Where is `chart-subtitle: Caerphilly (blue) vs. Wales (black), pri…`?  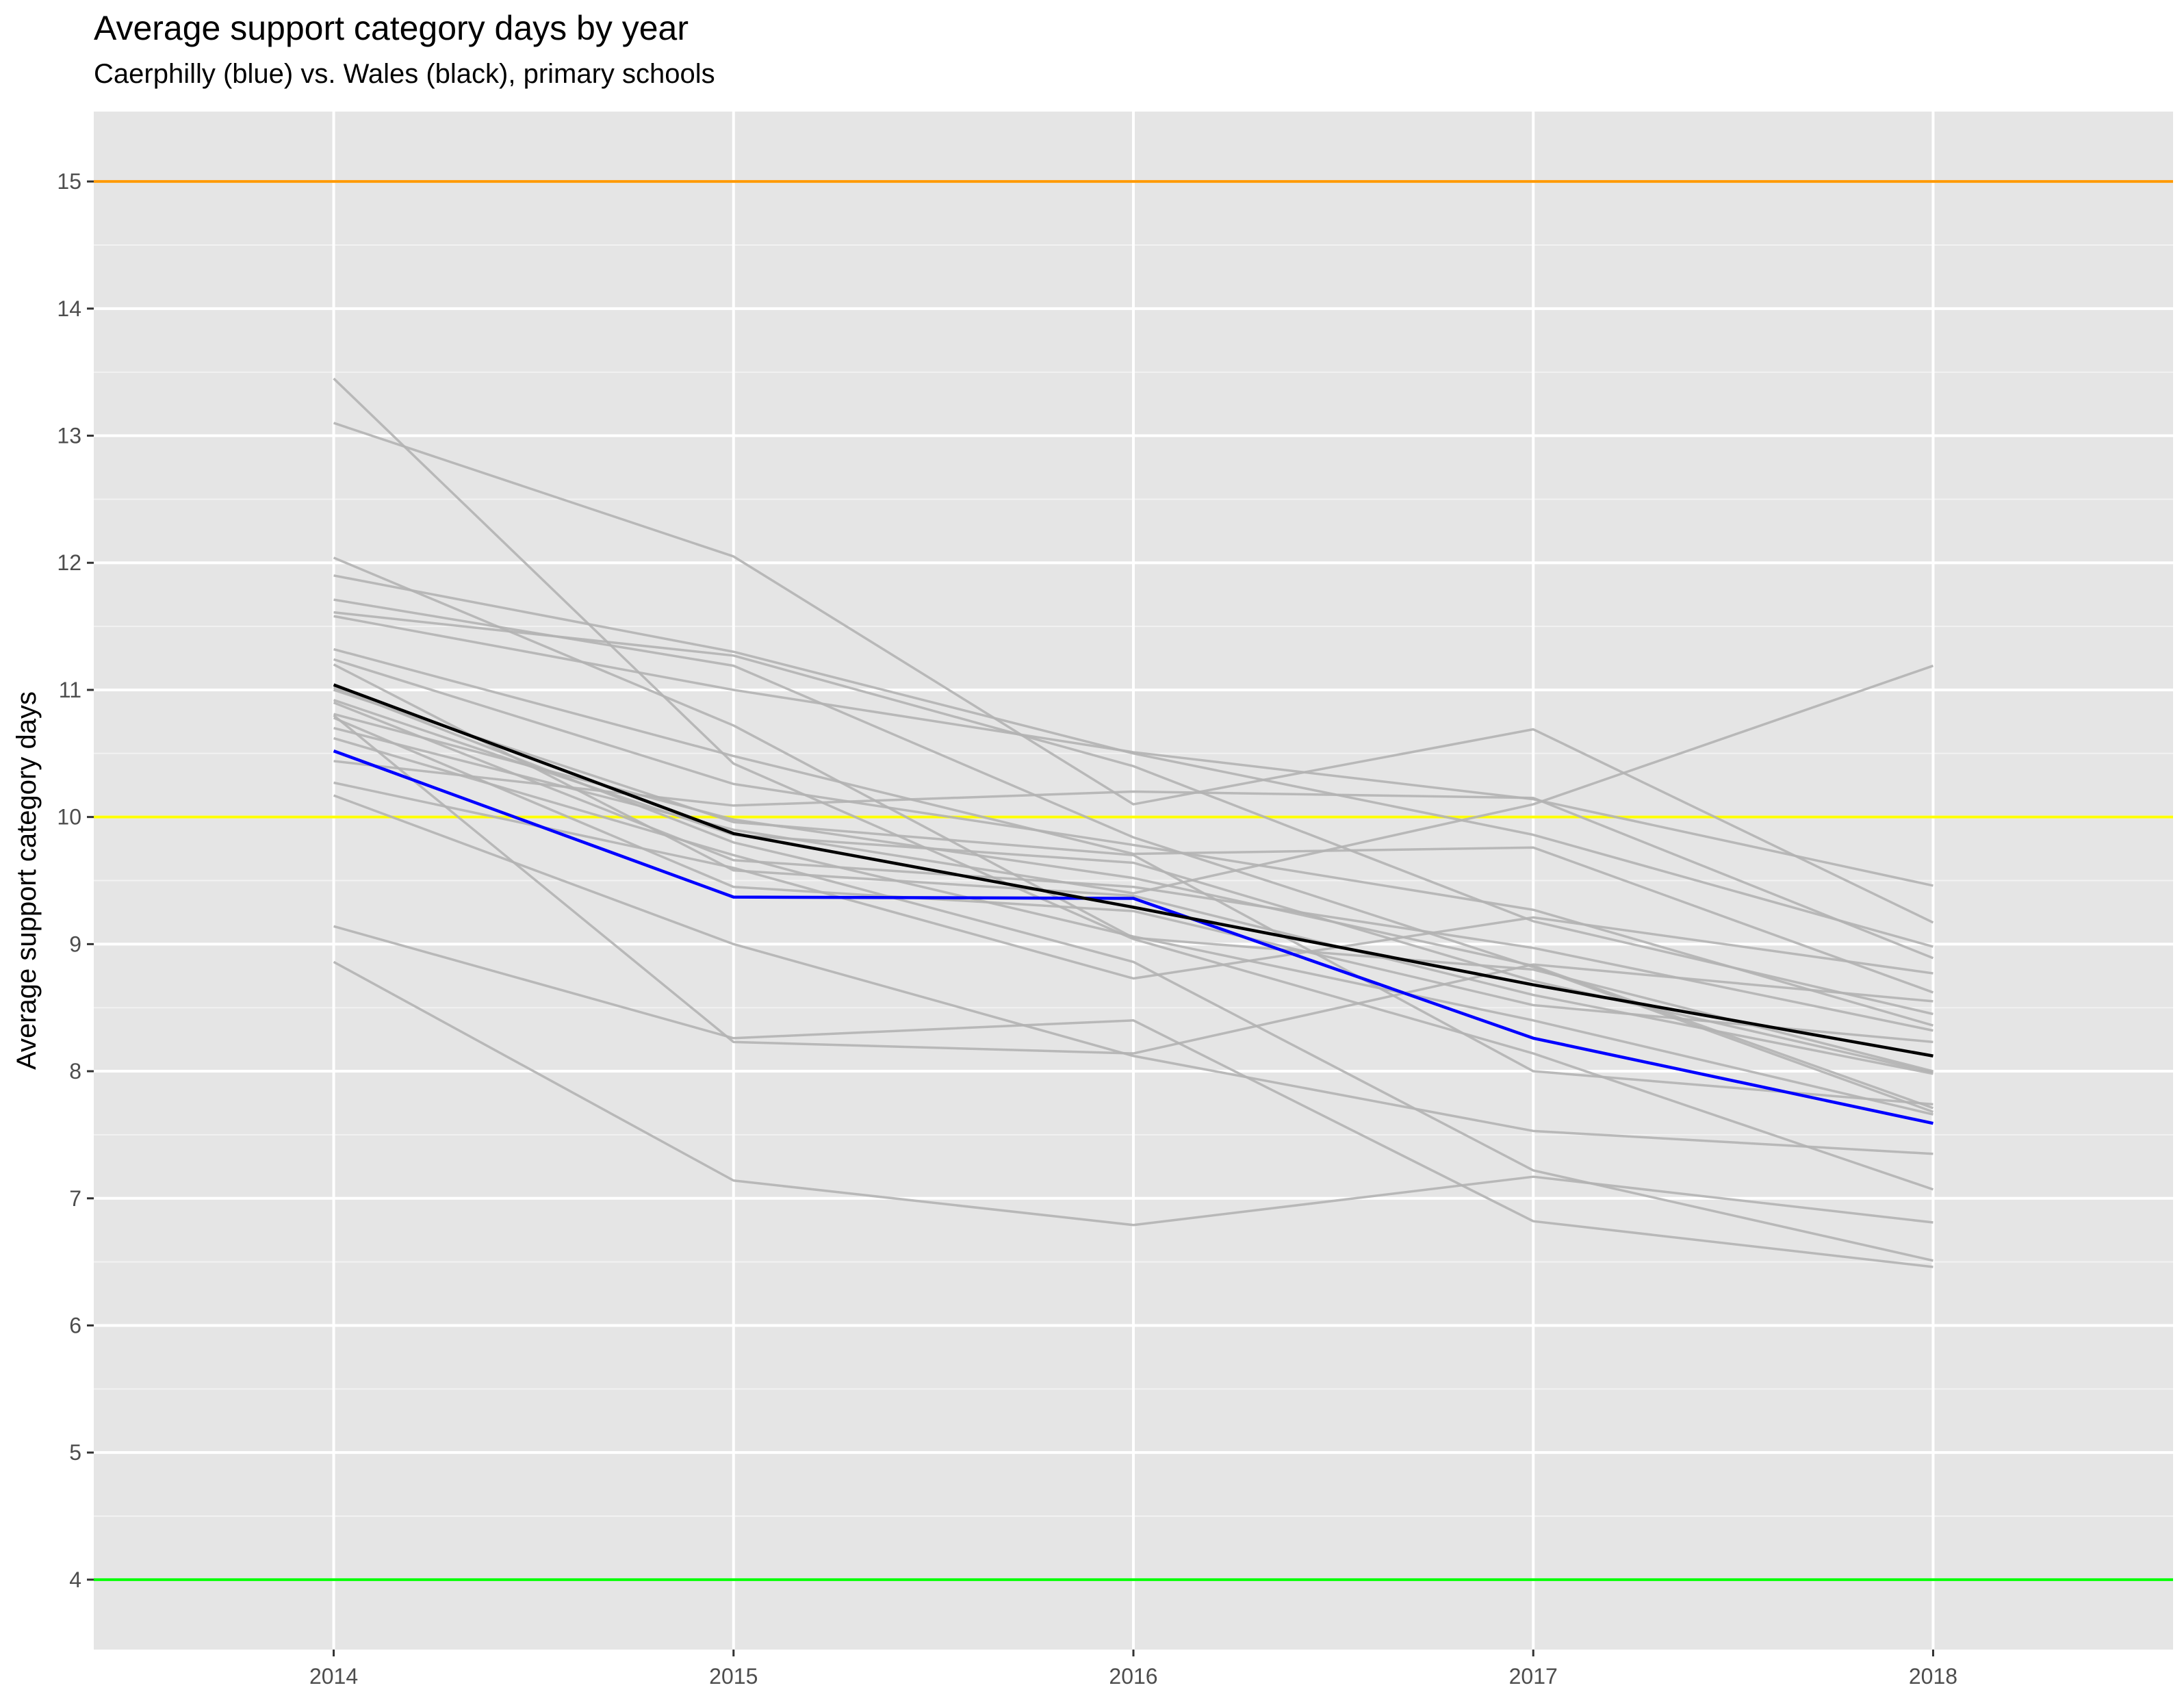
chart-subtitle: Caerphilly (blue) vs. Wales (black), pri… is located at coordinates (404, 74).